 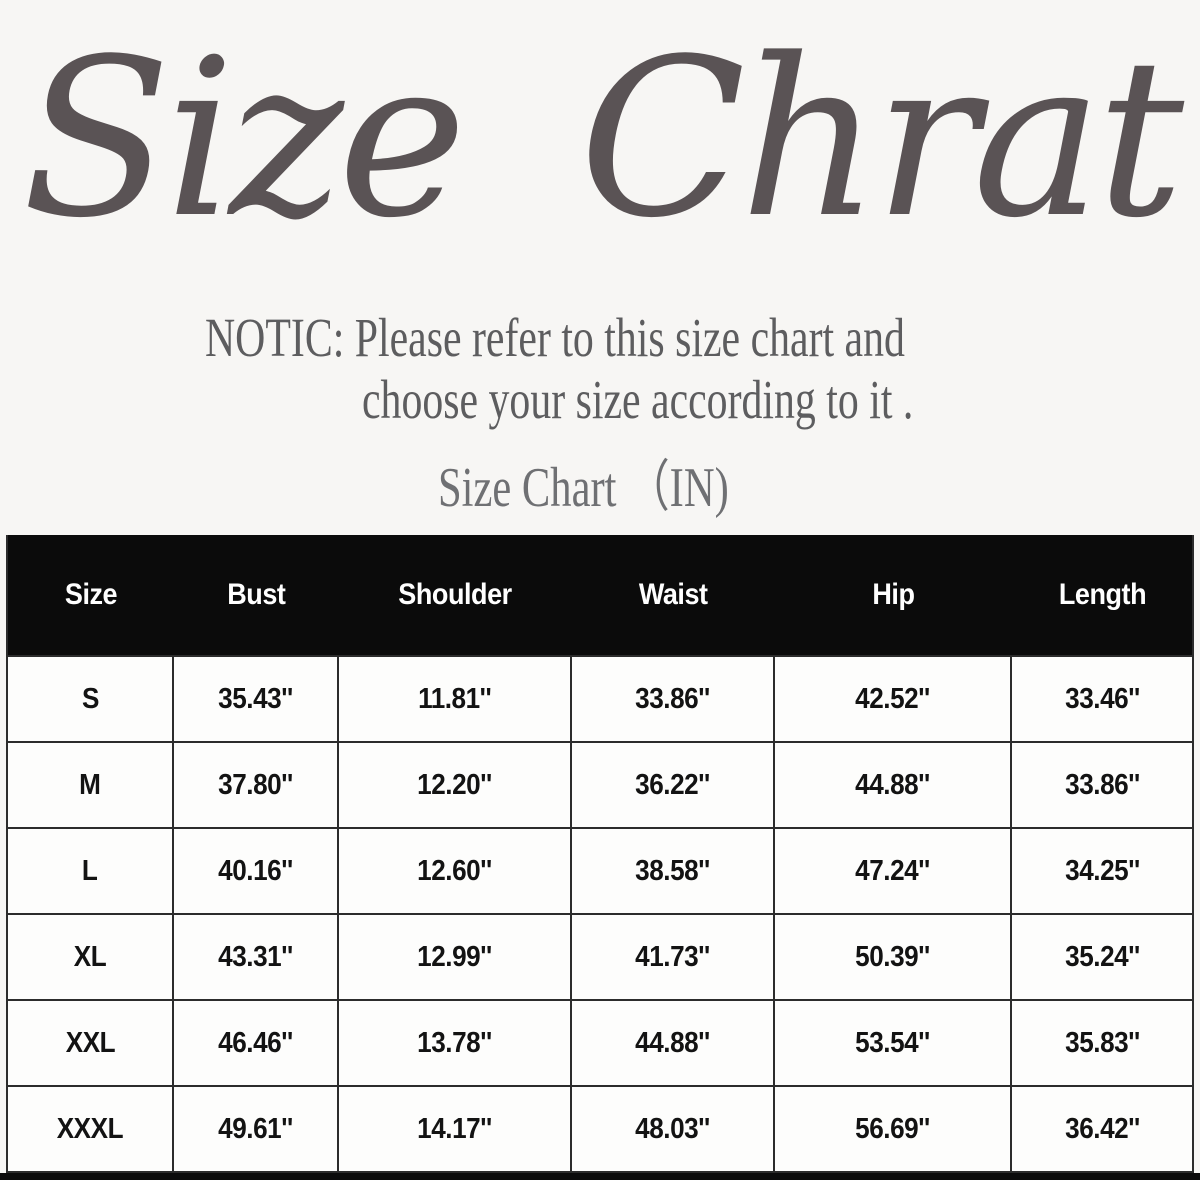 What do you see at coordinates (638, 399) in the screenshot?
I see `notice-line-2: choose your size according to it .` at bounding box center [638, 399].